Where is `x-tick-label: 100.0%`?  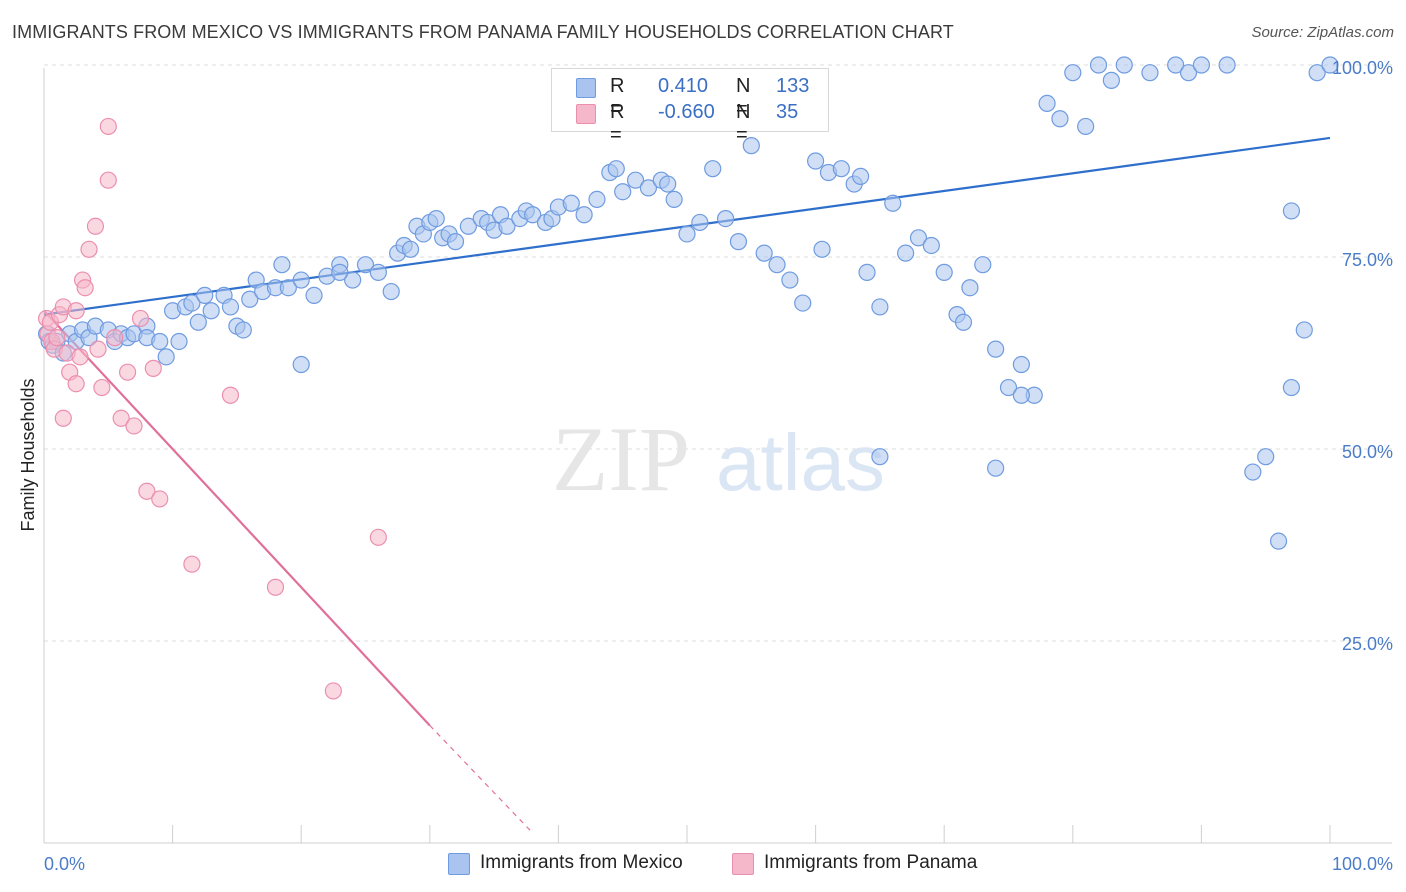 x-tick-label: 100.0% is located at coordinates (1362, 864).